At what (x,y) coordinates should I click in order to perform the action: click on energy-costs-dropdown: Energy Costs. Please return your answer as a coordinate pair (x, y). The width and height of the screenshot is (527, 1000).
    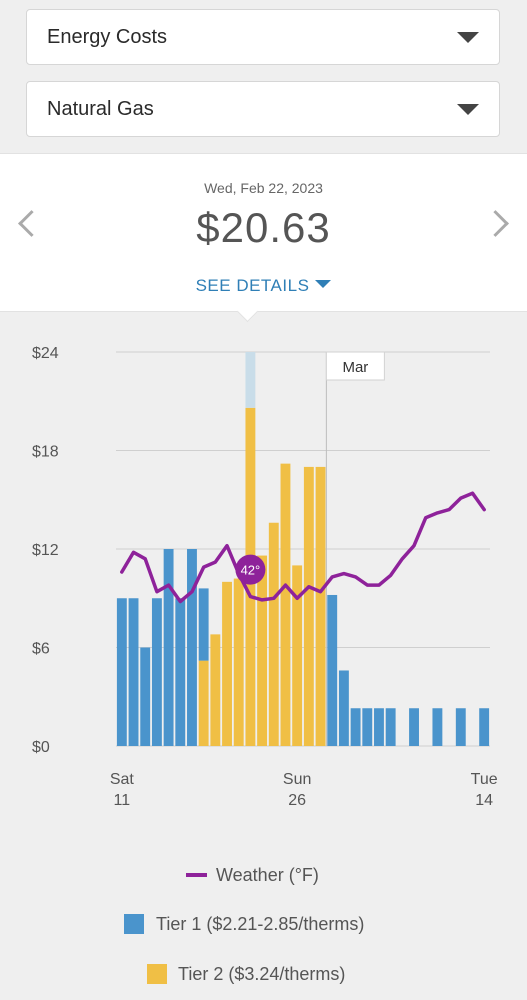
    Looking at the image, I should click on (263, 37).